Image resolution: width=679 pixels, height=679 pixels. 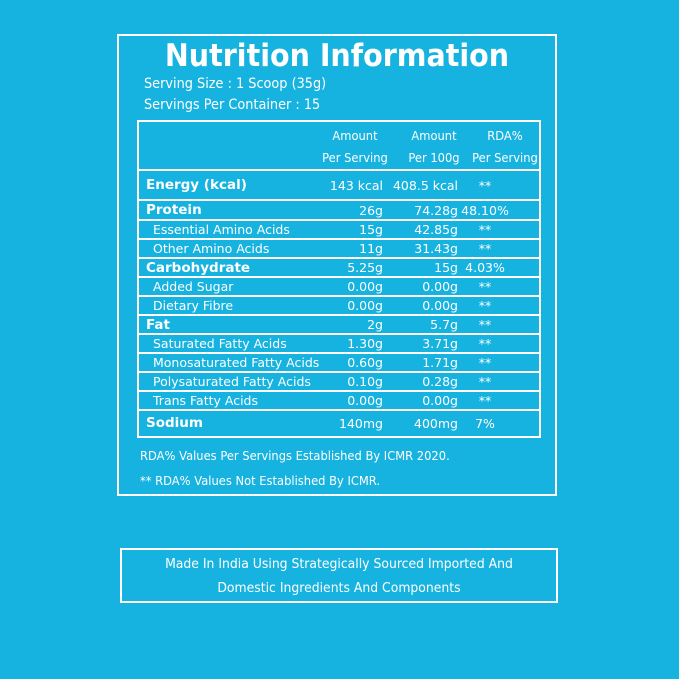 What do you see at coordinates (436, 229) in the screenshot?
I see `amount-per-100g: 42.85g` at bounding box center [436, 229].